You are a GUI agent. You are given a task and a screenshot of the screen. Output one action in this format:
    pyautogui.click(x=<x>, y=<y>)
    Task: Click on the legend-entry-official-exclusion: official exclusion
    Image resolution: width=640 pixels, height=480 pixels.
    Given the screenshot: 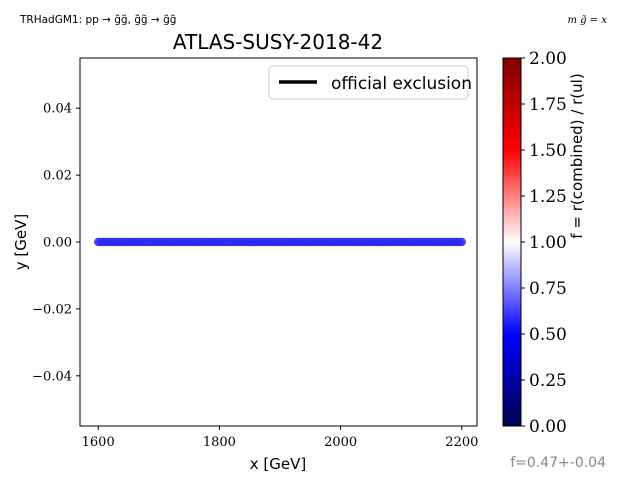 What is the action you would take?
    pyautogui.click(x=401, y=84)
    